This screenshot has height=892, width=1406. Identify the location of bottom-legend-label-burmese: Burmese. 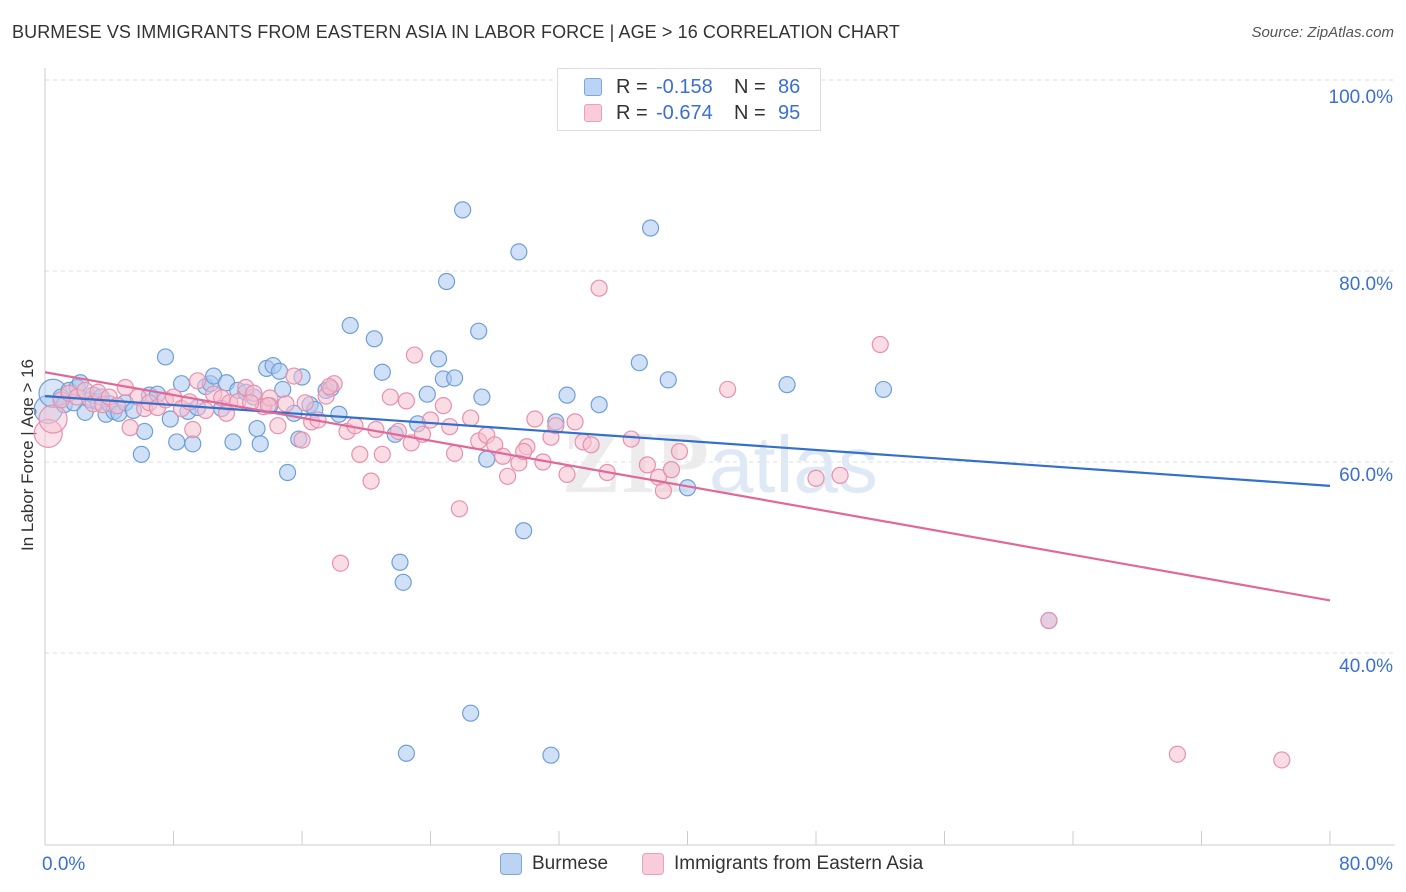
(570, 863).